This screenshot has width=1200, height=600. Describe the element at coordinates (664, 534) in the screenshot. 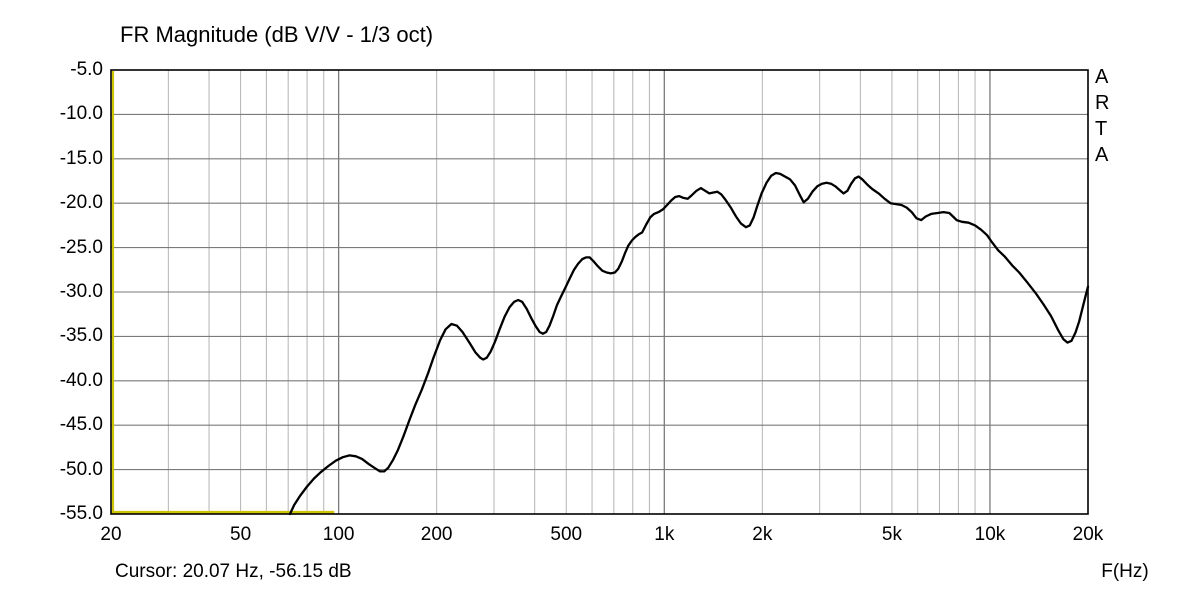

I see `x-tick-label: 1k` at that location.